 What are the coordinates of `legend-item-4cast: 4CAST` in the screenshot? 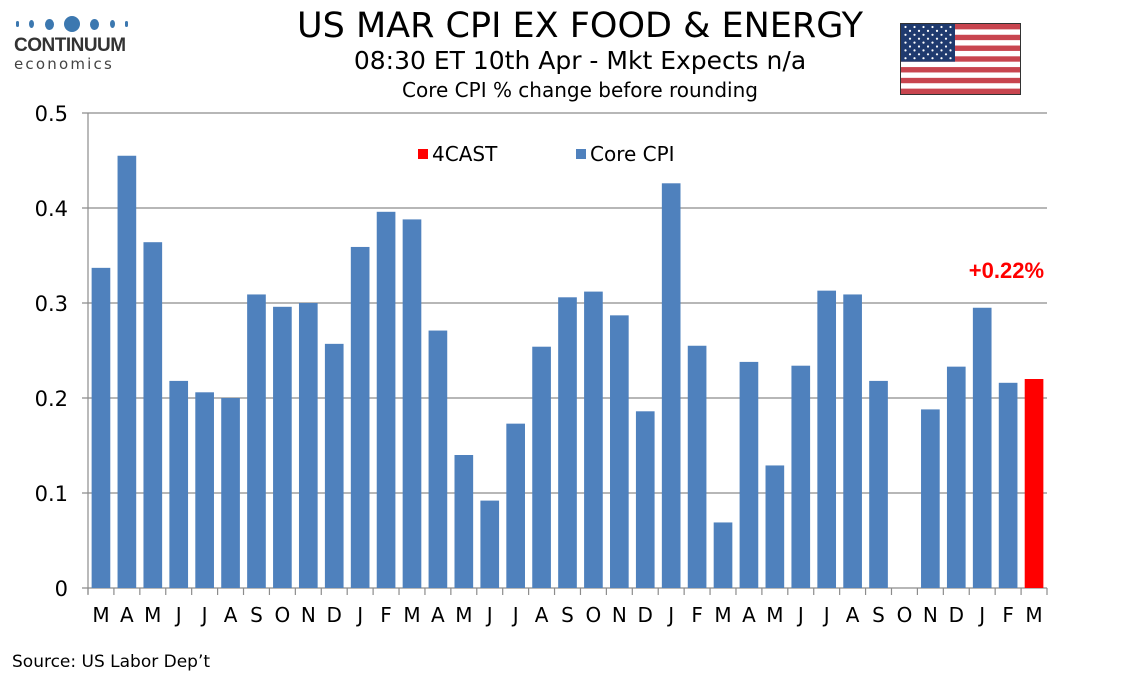 It's located at (458, 154).